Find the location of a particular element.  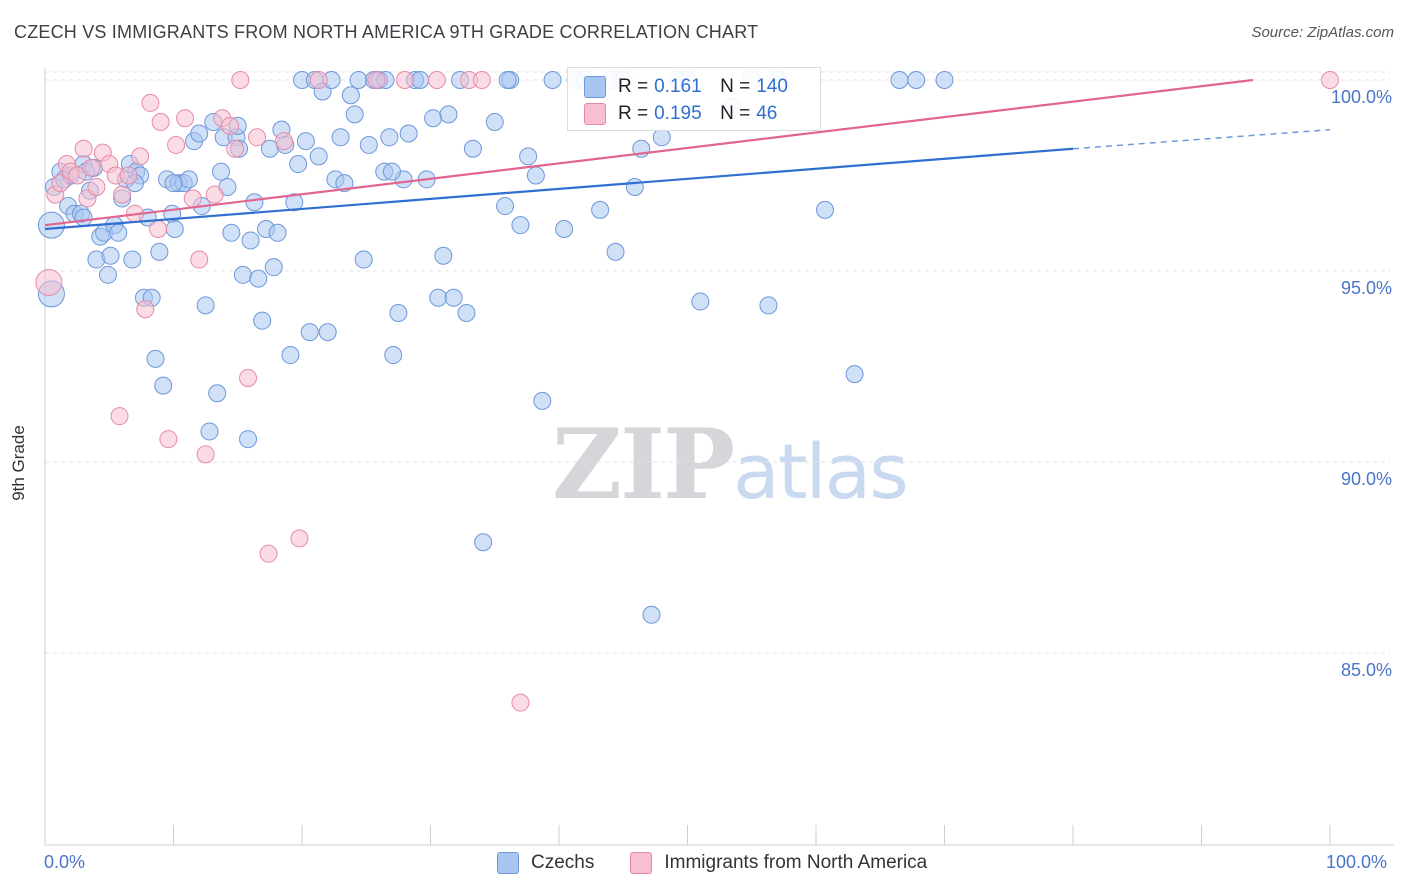

stats-row-czechs: R = 0.161 N = 140 is located at coordinates (686, 87).